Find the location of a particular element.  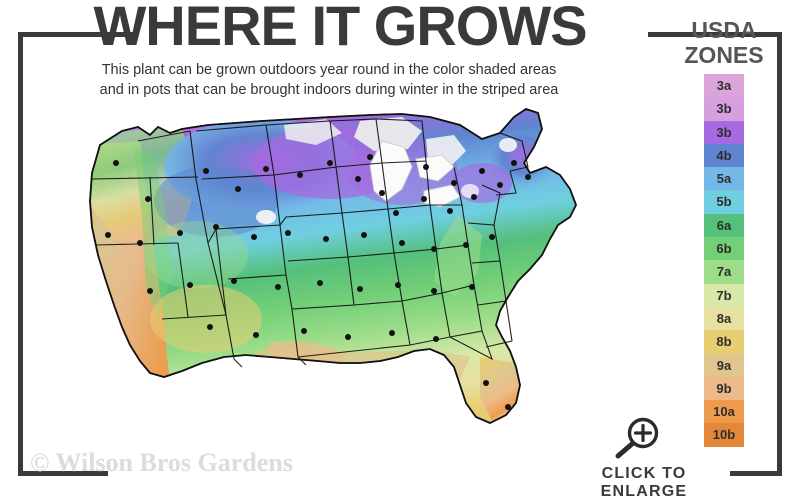

legend-swatch-9a: 9a is located at coordinates (724, 365).